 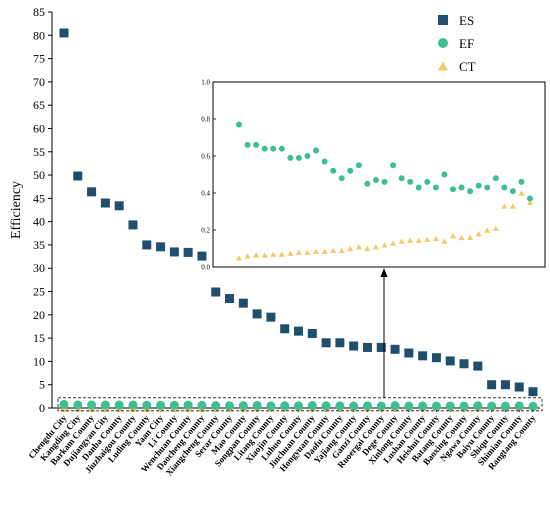 What do you see at coordinates (205, 83) in the screenshot?
I see `inset-y-tick-label: 1.0` at bounding box center [205, 83].